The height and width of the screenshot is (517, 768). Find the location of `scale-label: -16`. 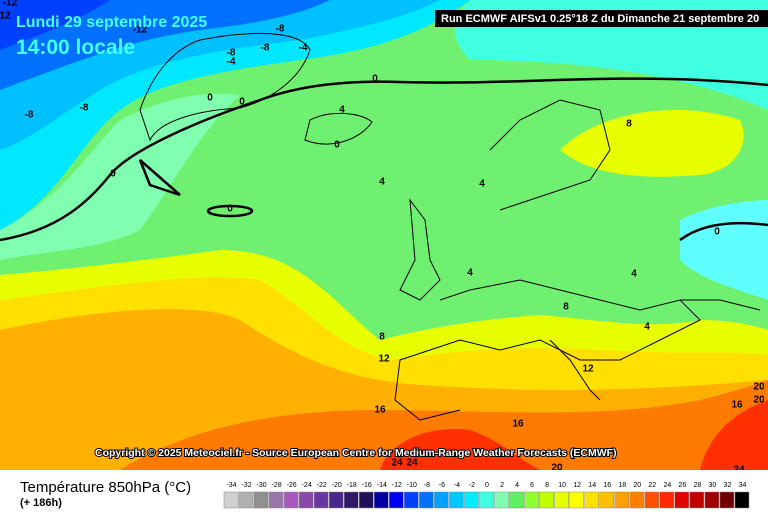

scale-label: -16 is located at coordinates (367, 485).